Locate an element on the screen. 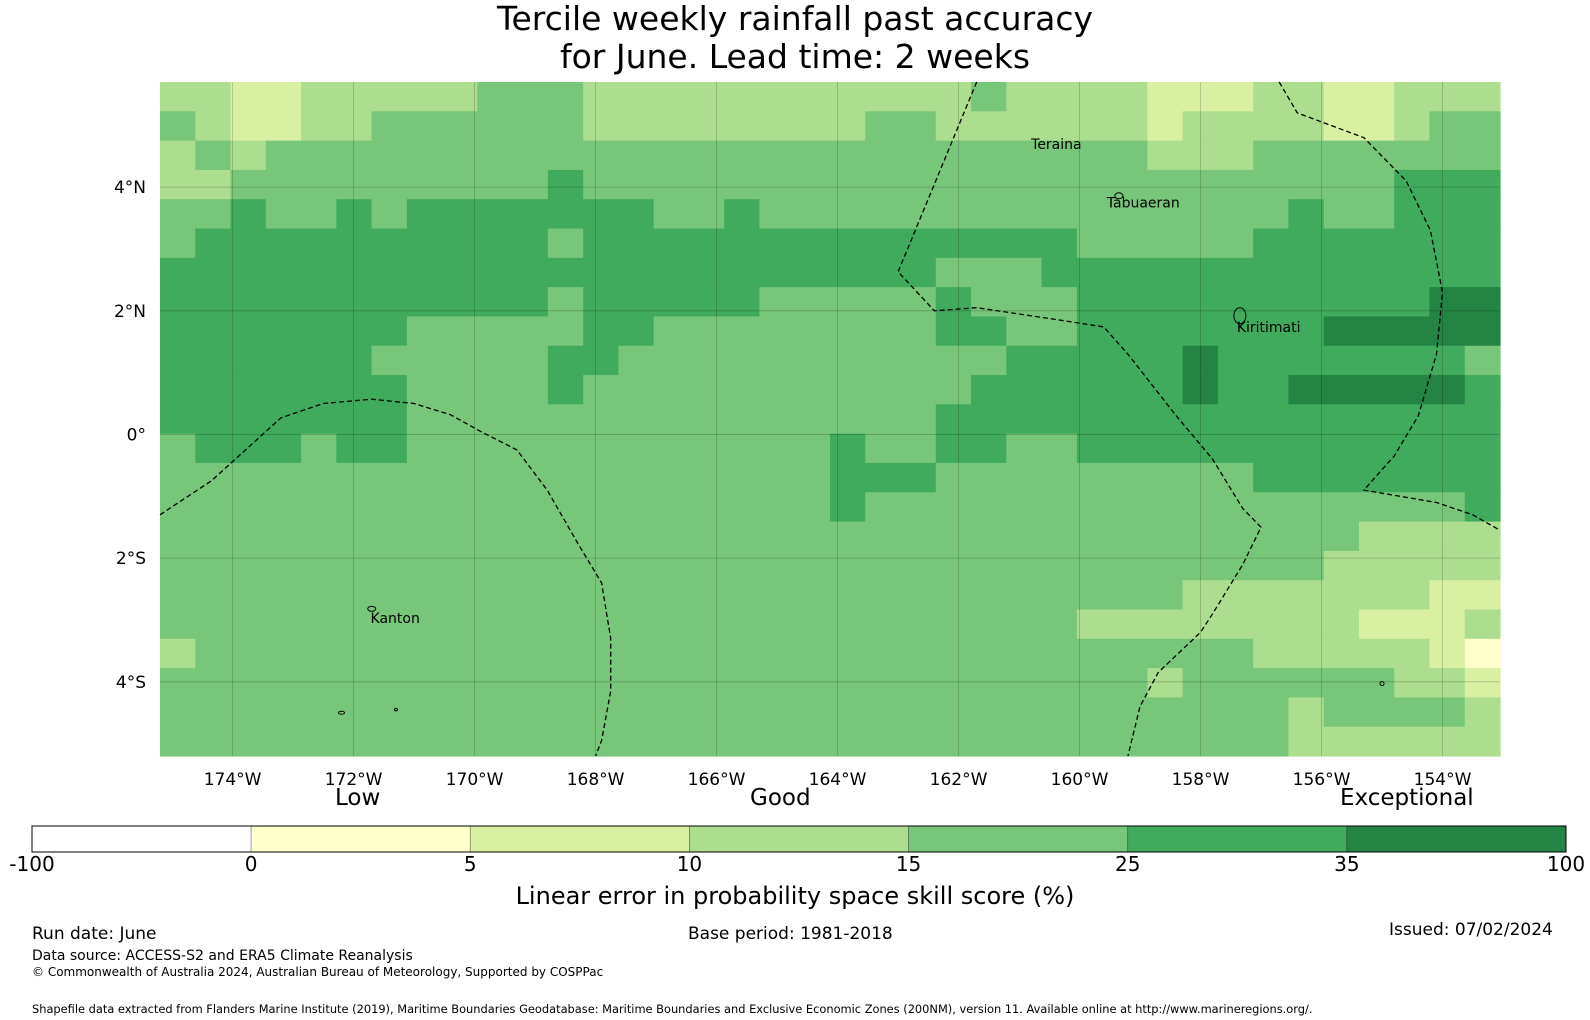 This screenshot has height=1020, width=1590. lon-tick-label: 154°W is located at coordinates (1443, 780).